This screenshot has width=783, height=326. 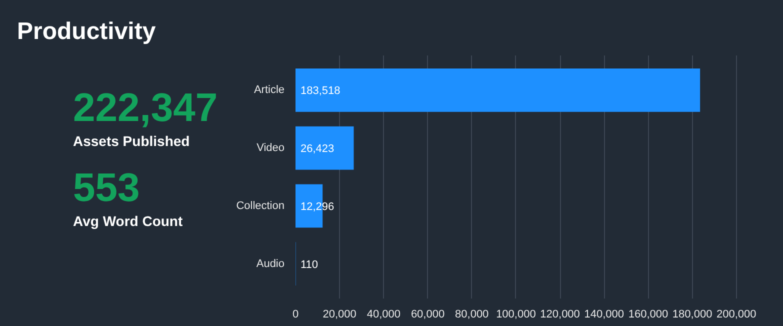 What do you see at coordinates (604, 314) in the screenshot?
I see `x-tick-label: 140,000` at bounding box center [604, 314].